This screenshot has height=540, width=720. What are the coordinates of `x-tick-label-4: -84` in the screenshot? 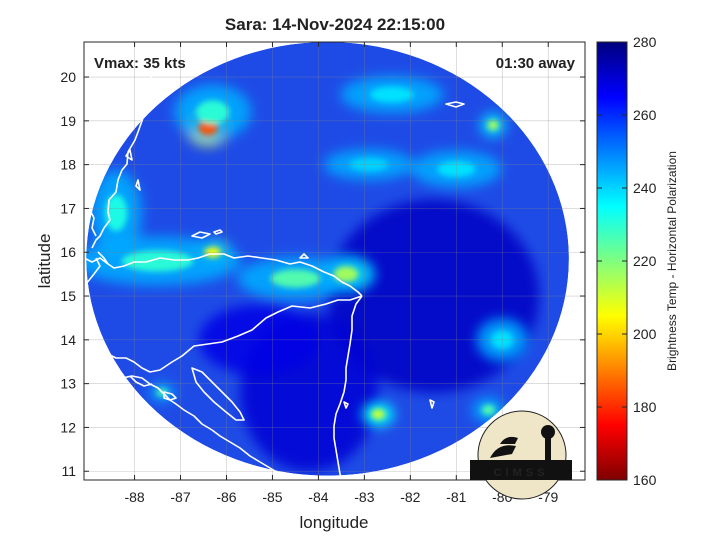 It's located at (318, 497).